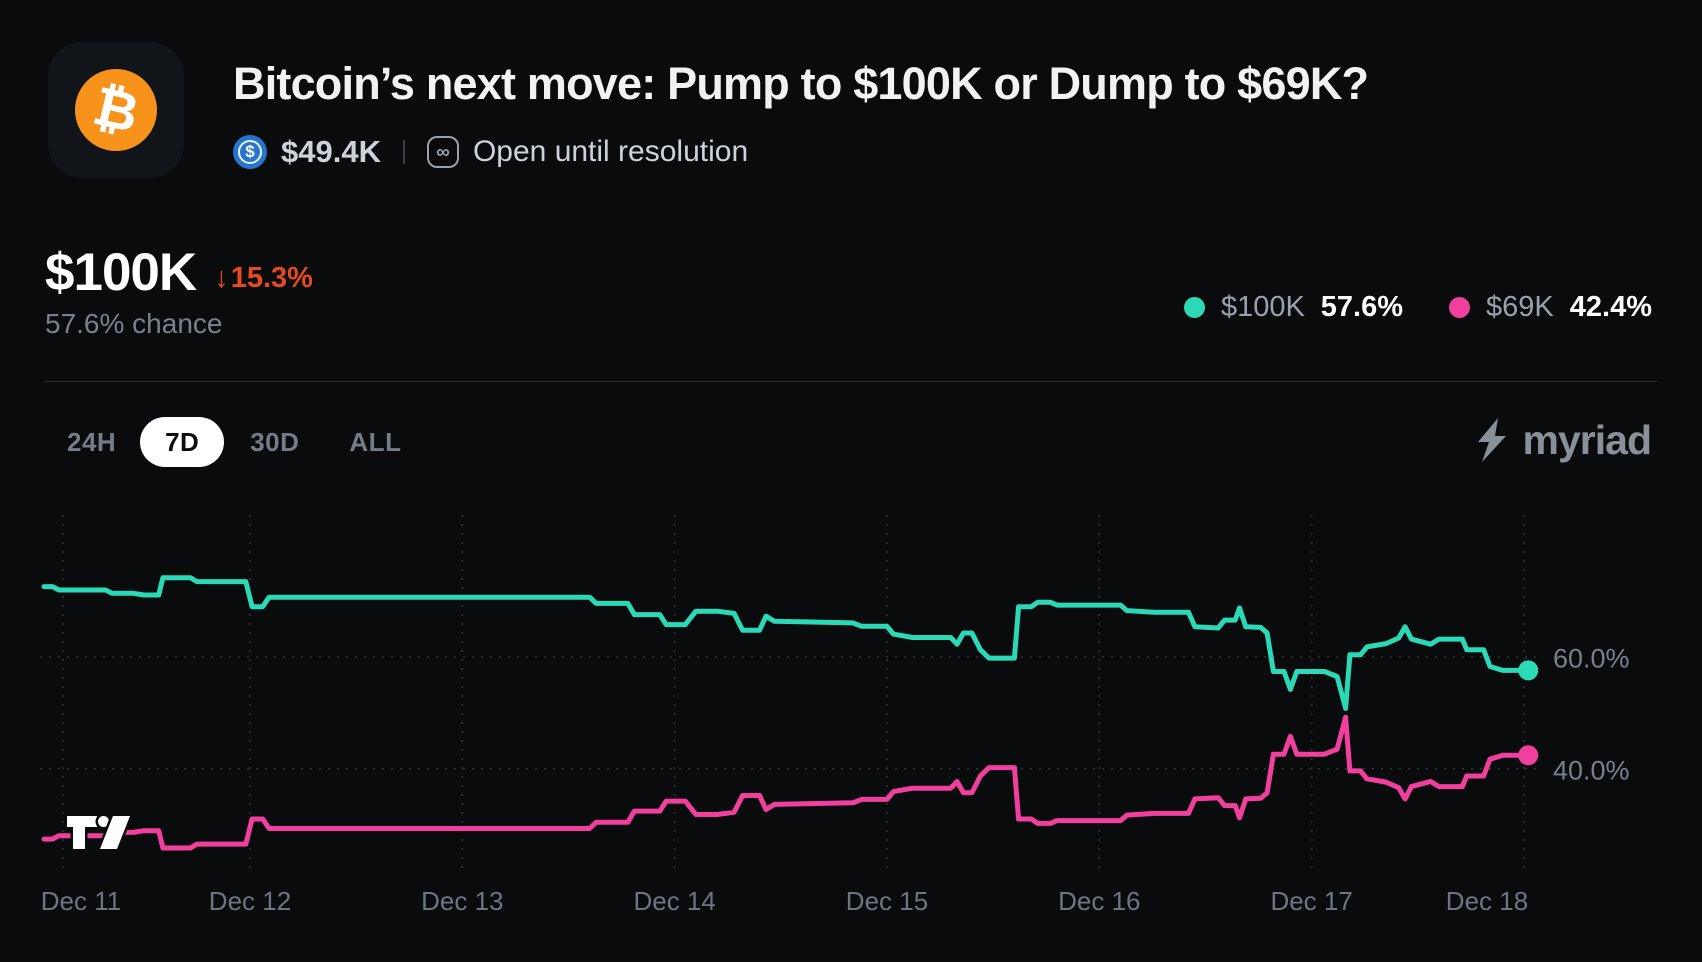 The image size is (1702, 962). Describe the element at coordinates (1520, 307) in the screenshot. I see `legend-label: $69K` at that location.